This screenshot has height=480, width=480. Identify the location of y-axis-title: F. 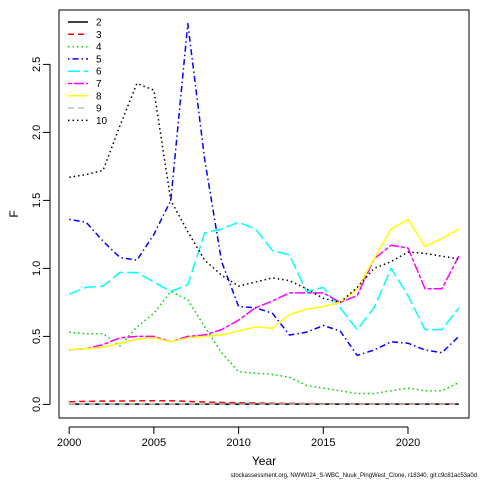
(14, 213).